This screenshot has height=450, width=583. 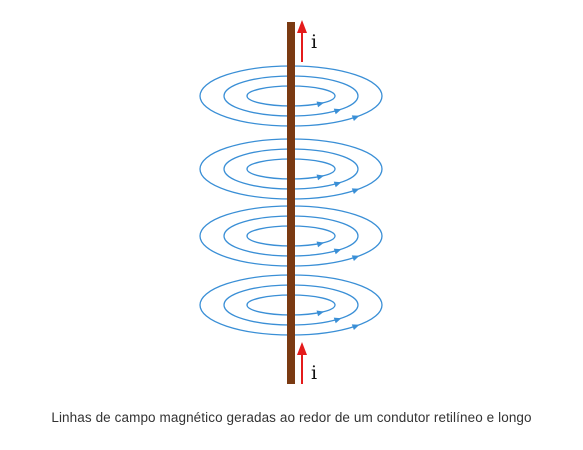 I want to click on conductor-wire, so click(x=291, y=203).